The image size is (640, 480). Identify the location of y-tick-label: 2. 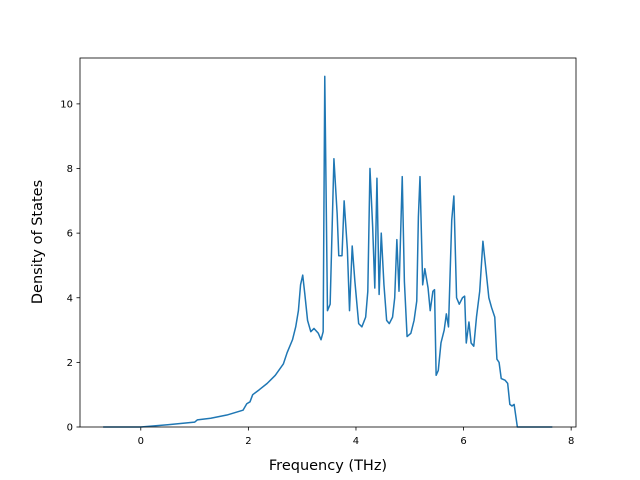
(70, 363).